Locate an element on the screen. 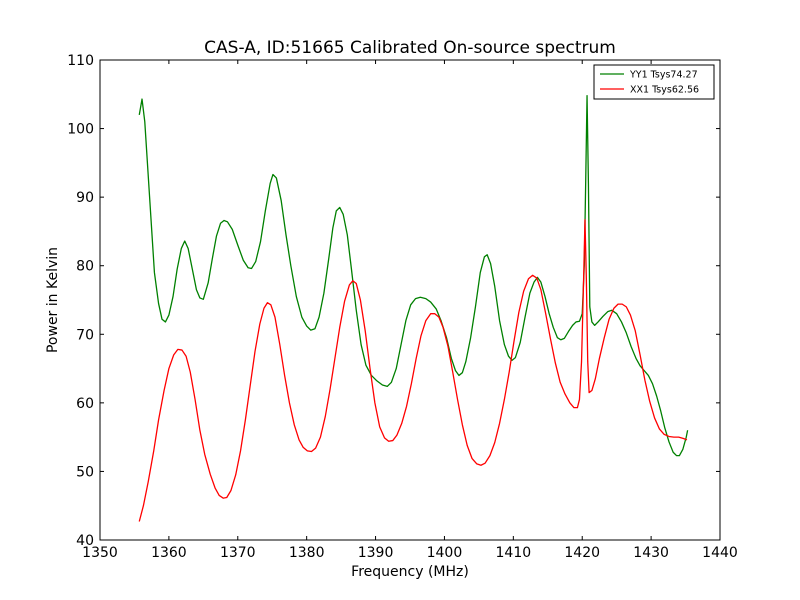 The image size is (800, 600). x-tick-label: 1420 is located at coordinates (582, 553).